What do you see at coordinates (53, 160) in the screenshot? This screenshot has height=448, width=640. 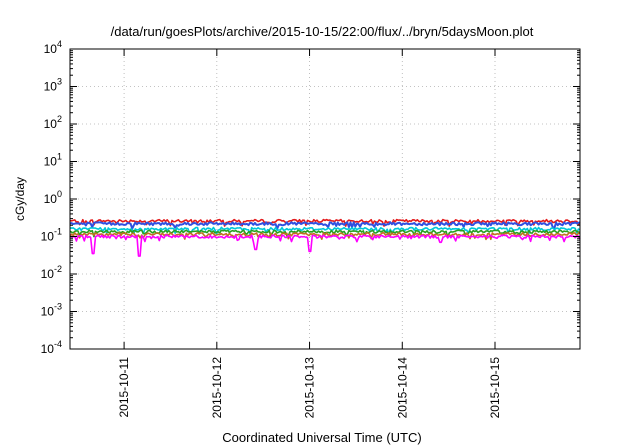 I see `y-tick-label: 10¹` at bounding box center [53, 160].